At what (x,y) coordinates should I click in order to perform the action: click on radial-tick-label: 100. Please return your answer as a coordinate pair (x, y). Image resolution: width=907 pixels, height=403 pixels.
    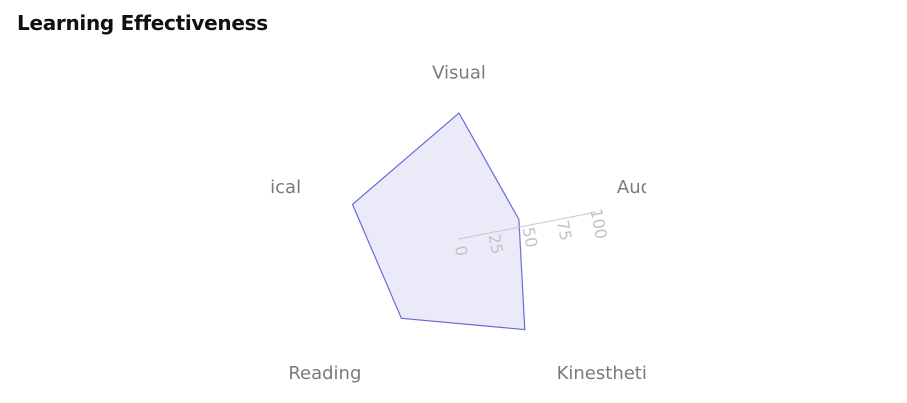
    Looking at the image, I should click on (598, 224).